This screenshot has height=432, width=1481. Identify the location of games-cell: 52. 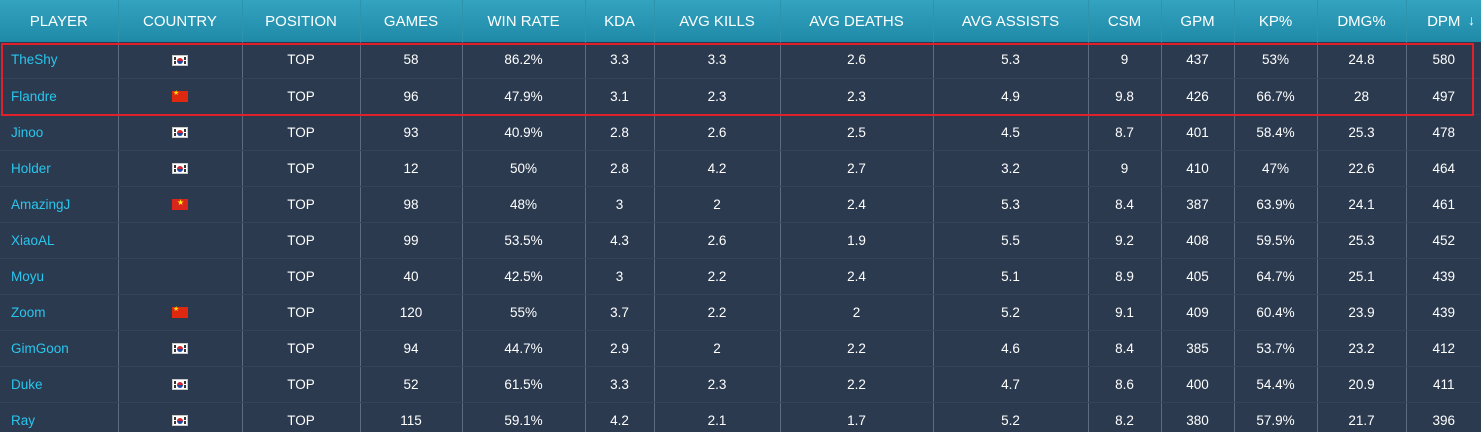
(411, 384).